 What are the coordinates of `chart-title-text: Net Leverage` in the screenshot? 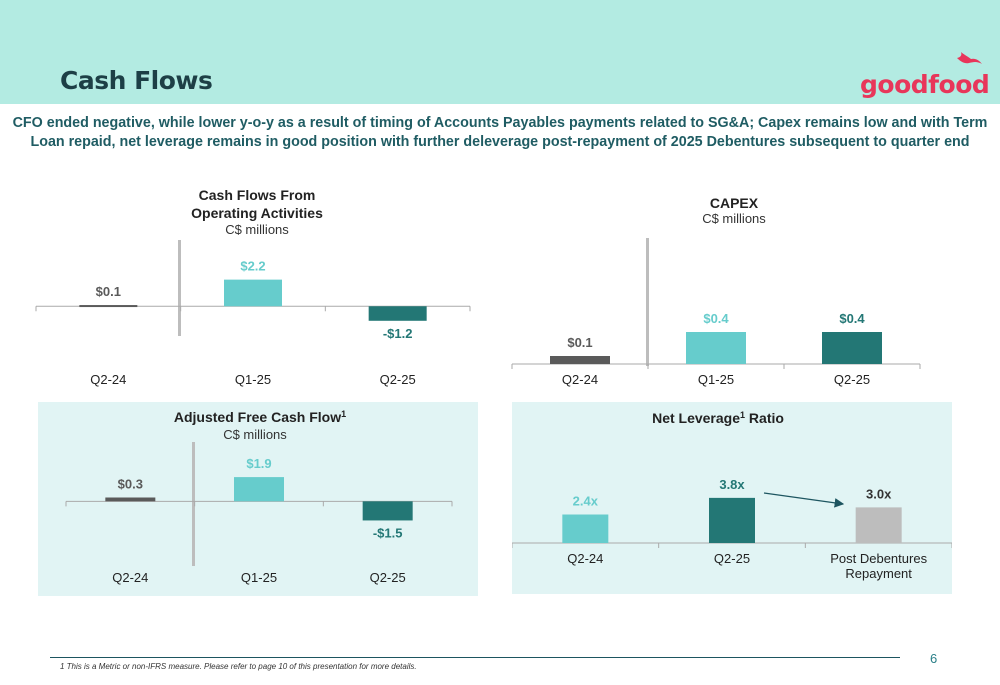 It's located at (696, 418).